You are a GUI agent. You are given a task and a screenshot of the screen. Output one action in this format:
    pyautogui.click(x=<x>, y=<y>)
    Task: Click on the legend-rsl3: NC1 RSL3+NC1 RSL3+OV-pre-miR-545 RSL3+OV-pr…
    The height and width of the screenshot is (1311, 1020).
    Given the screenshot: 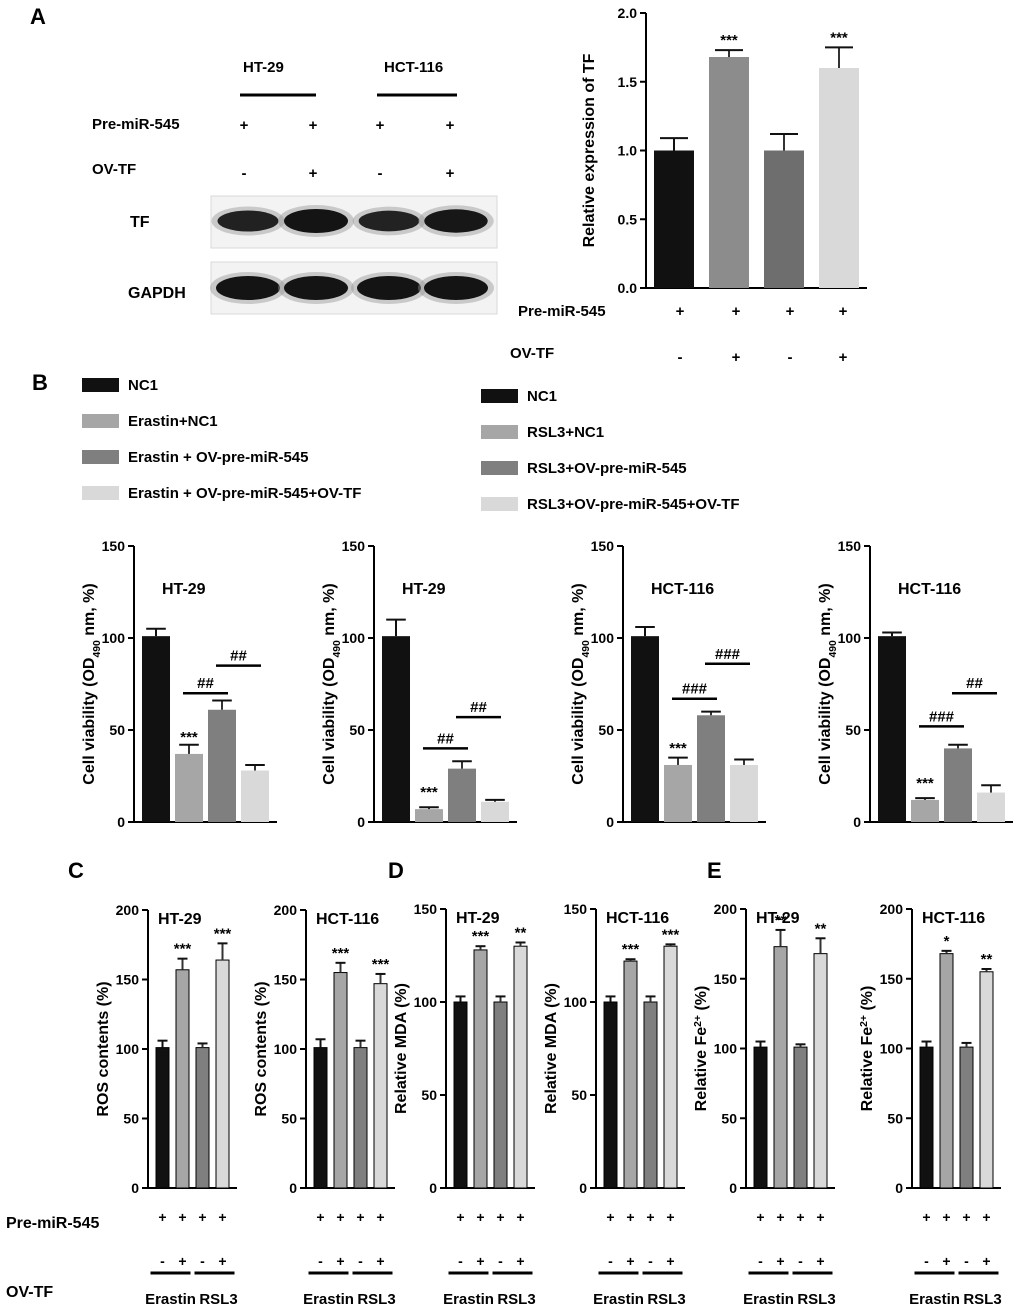 What is the action you would take?
    pyautogui.click(x=610, y=450)
    